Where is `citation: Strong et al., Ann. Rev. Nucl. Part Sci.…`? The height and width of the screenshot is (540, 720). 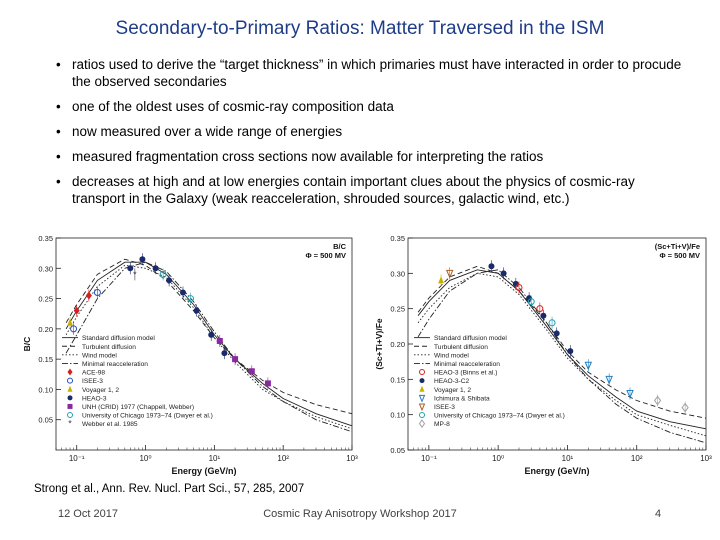 citation: Strong et al., Ann. Rev. Nucl. Part Sci.… is located at coordinates (169, 489).